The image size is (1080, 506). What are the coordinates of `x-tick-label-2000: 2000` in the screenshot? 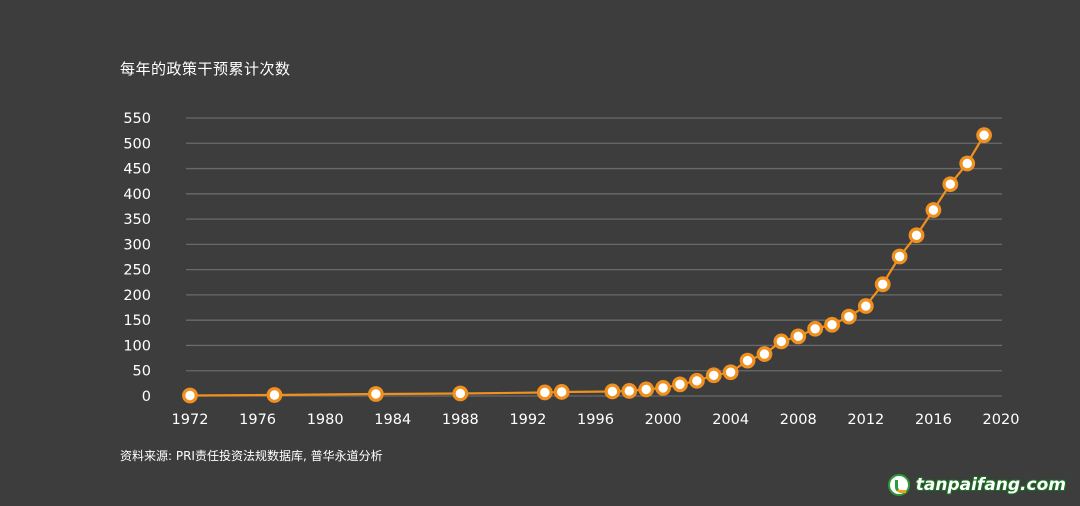 It's located at (663, 420).